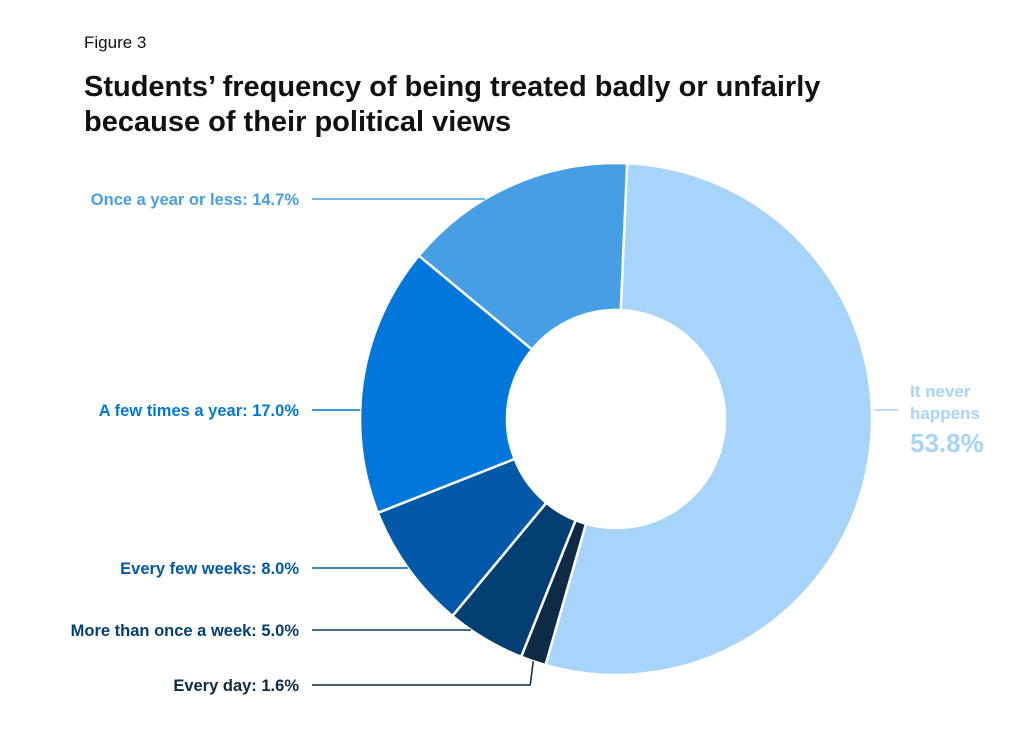 The image size is (1024, 734). I want to click on label-happens: happens, so click(945, 413).